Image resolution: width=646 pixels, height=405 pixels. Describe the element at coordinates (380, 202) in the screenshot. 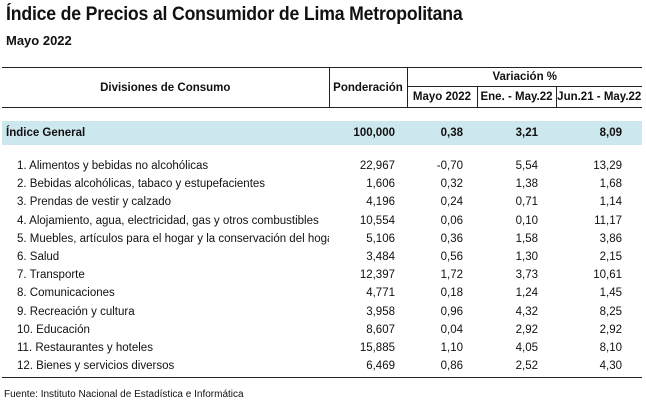

I see `division-weight: 4,196` at that location.